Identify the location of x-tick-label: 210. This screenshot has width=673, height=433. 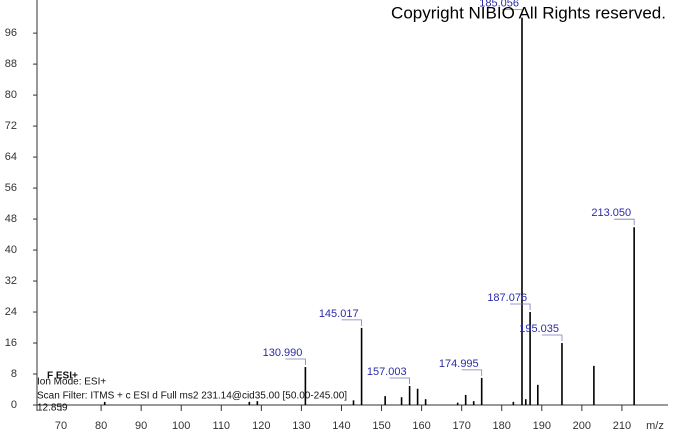
(622, 426).